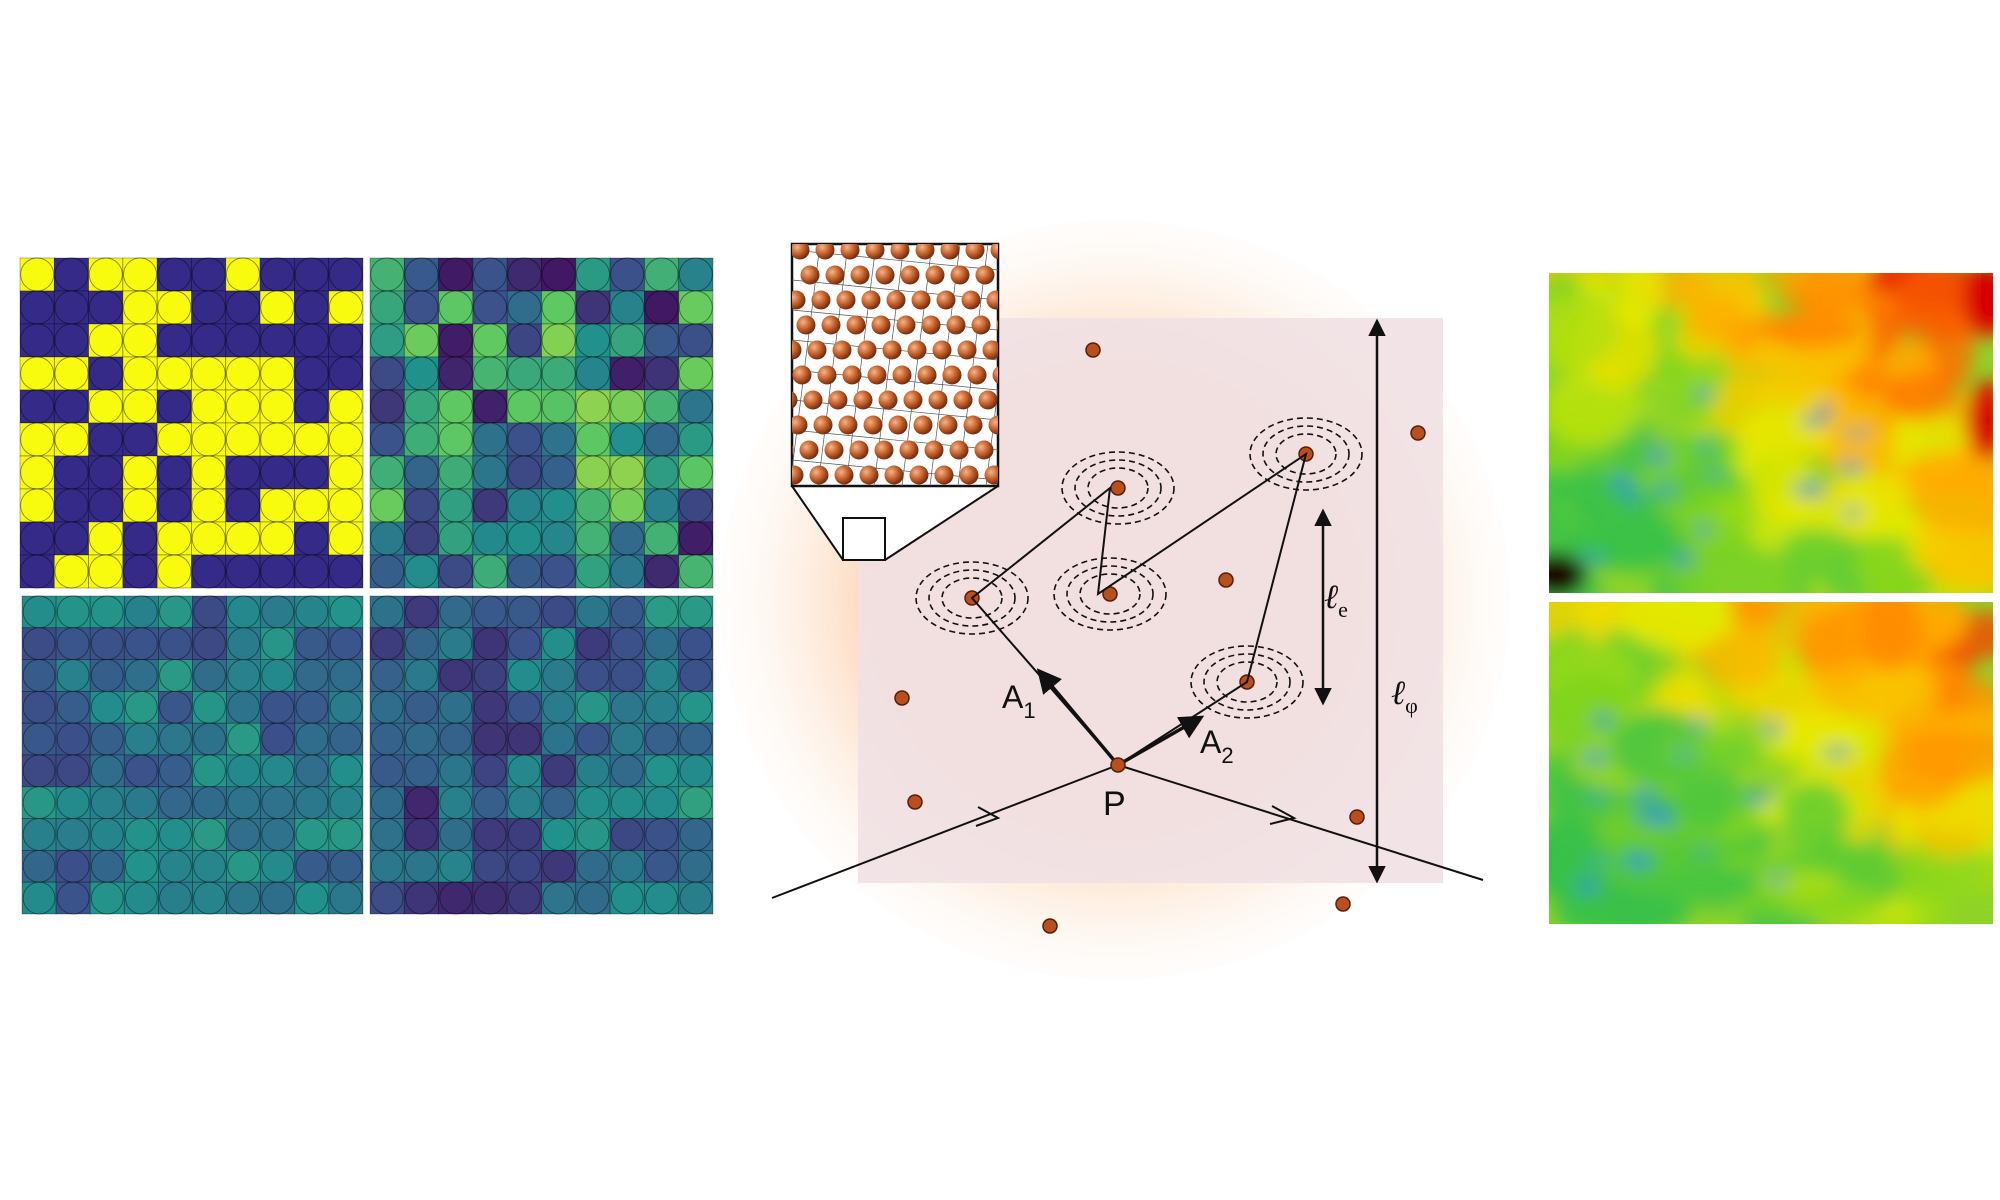 The height and width of the screenshot is (1200, 2000). What do you see at coordinates (1160, 638) in the screenshot?
I see `impurity-atoms` at bounding box center [1160, 638].